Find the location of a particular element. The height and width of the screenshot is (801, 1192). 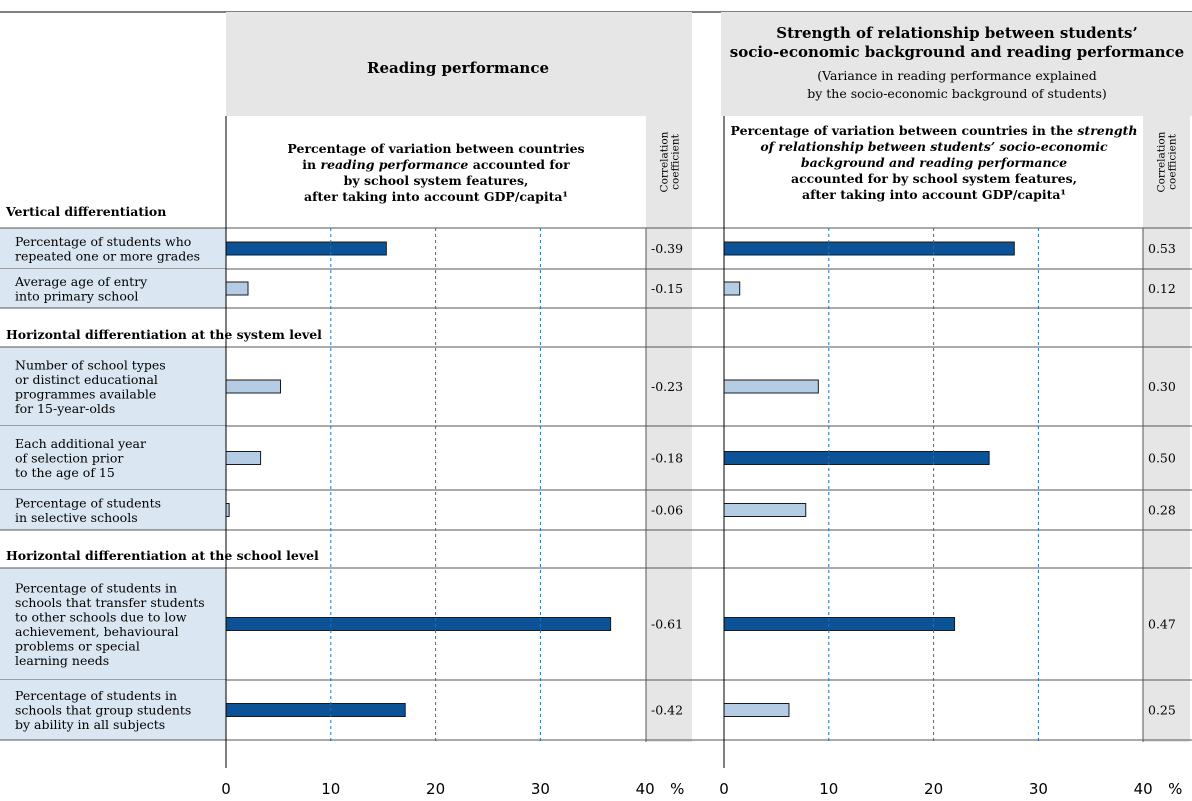

right-corr-header: coefficient is located at coordinates (1173, 161).